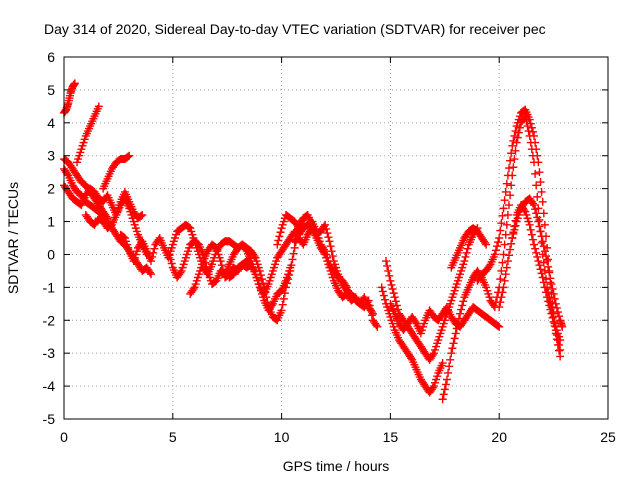 The height and width of the screenshot is (480, 640). Describe the element at coordinates (49, 386) in the screenshot. I see `y-tick-label: -4` at that location.